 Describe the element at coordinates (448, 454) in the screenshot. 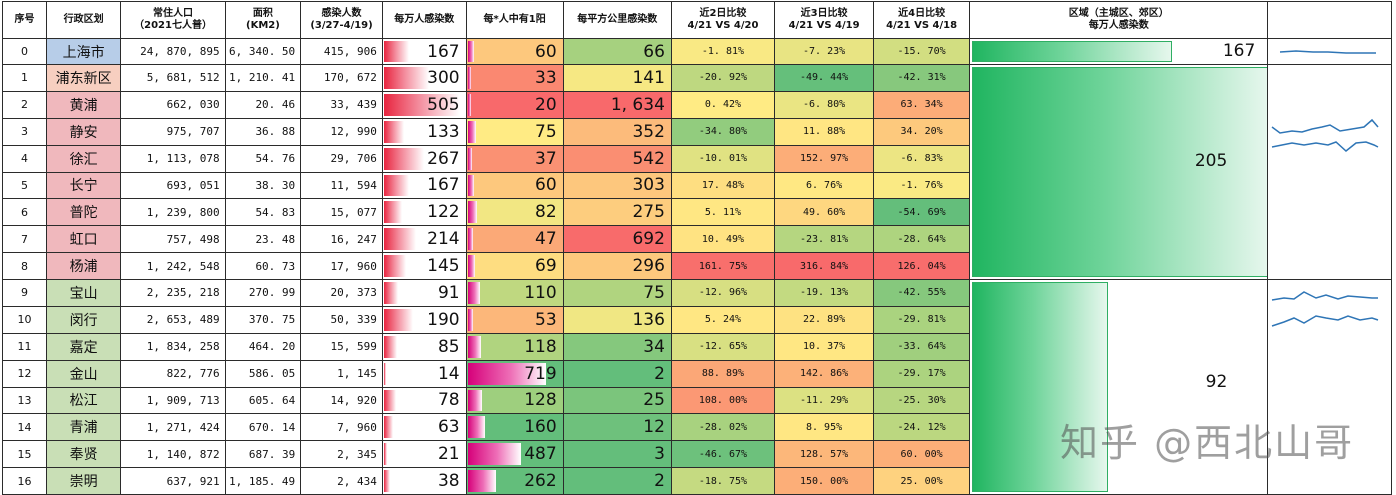

I see `per-10k-value: 21` at that location.